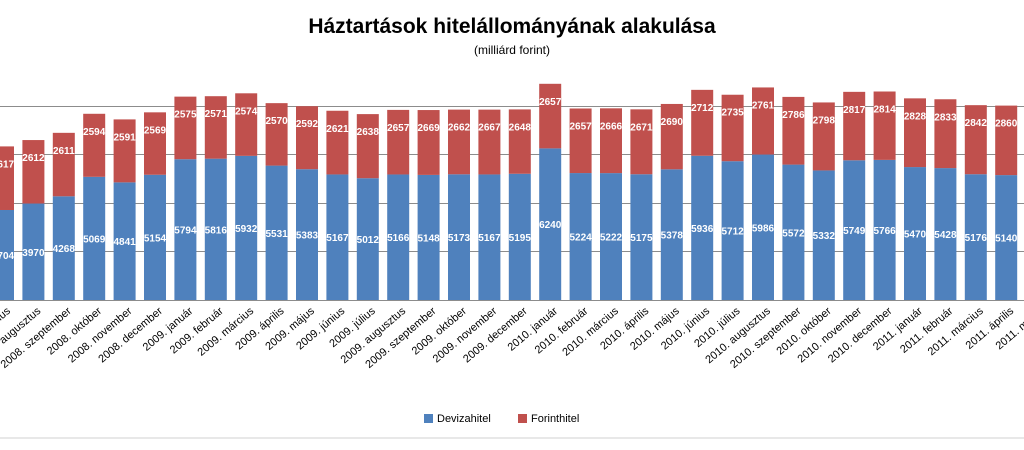  Describe the element at coordinates (459, 128) in the screenshot. I see `value-label-forinthitel: 2662` at that location.